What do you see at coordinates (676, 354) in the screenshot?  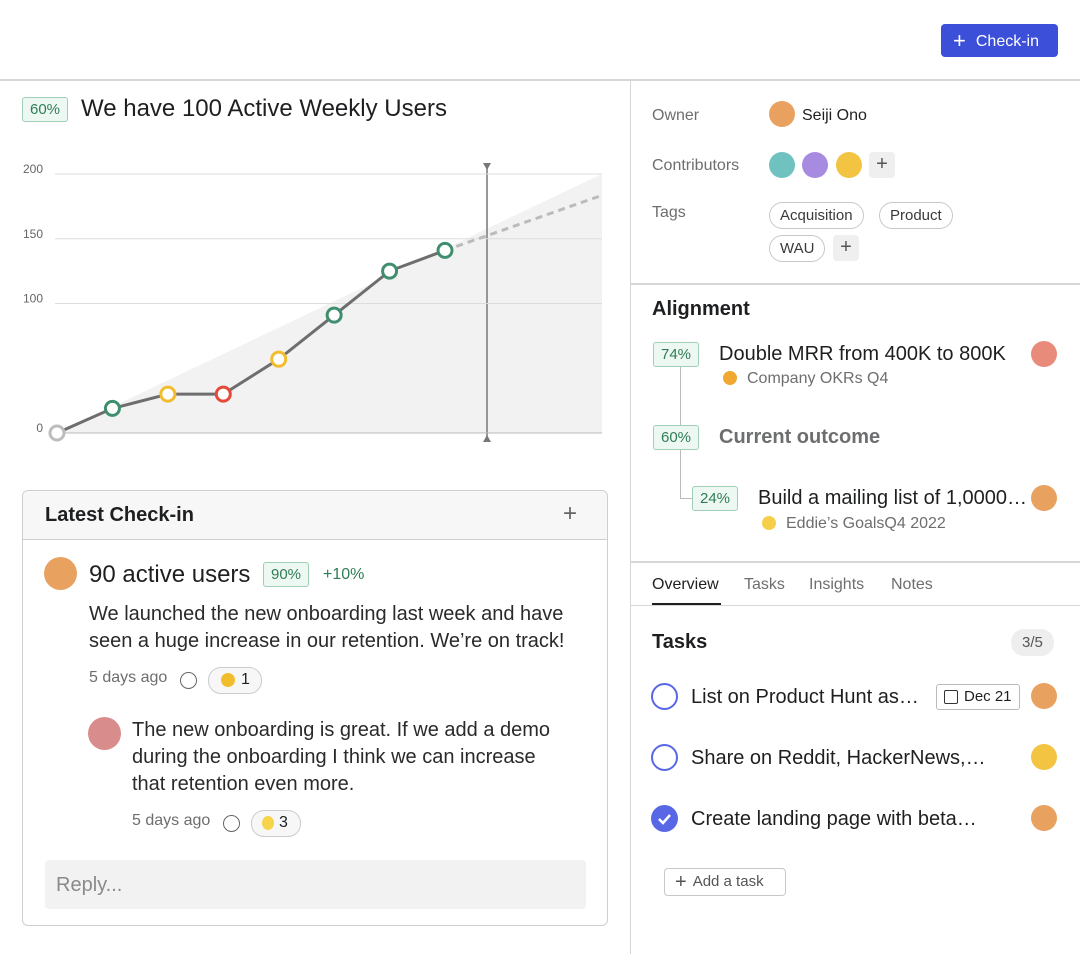 I see `alignment-progress: 74%` at bounding box center [676, 354].